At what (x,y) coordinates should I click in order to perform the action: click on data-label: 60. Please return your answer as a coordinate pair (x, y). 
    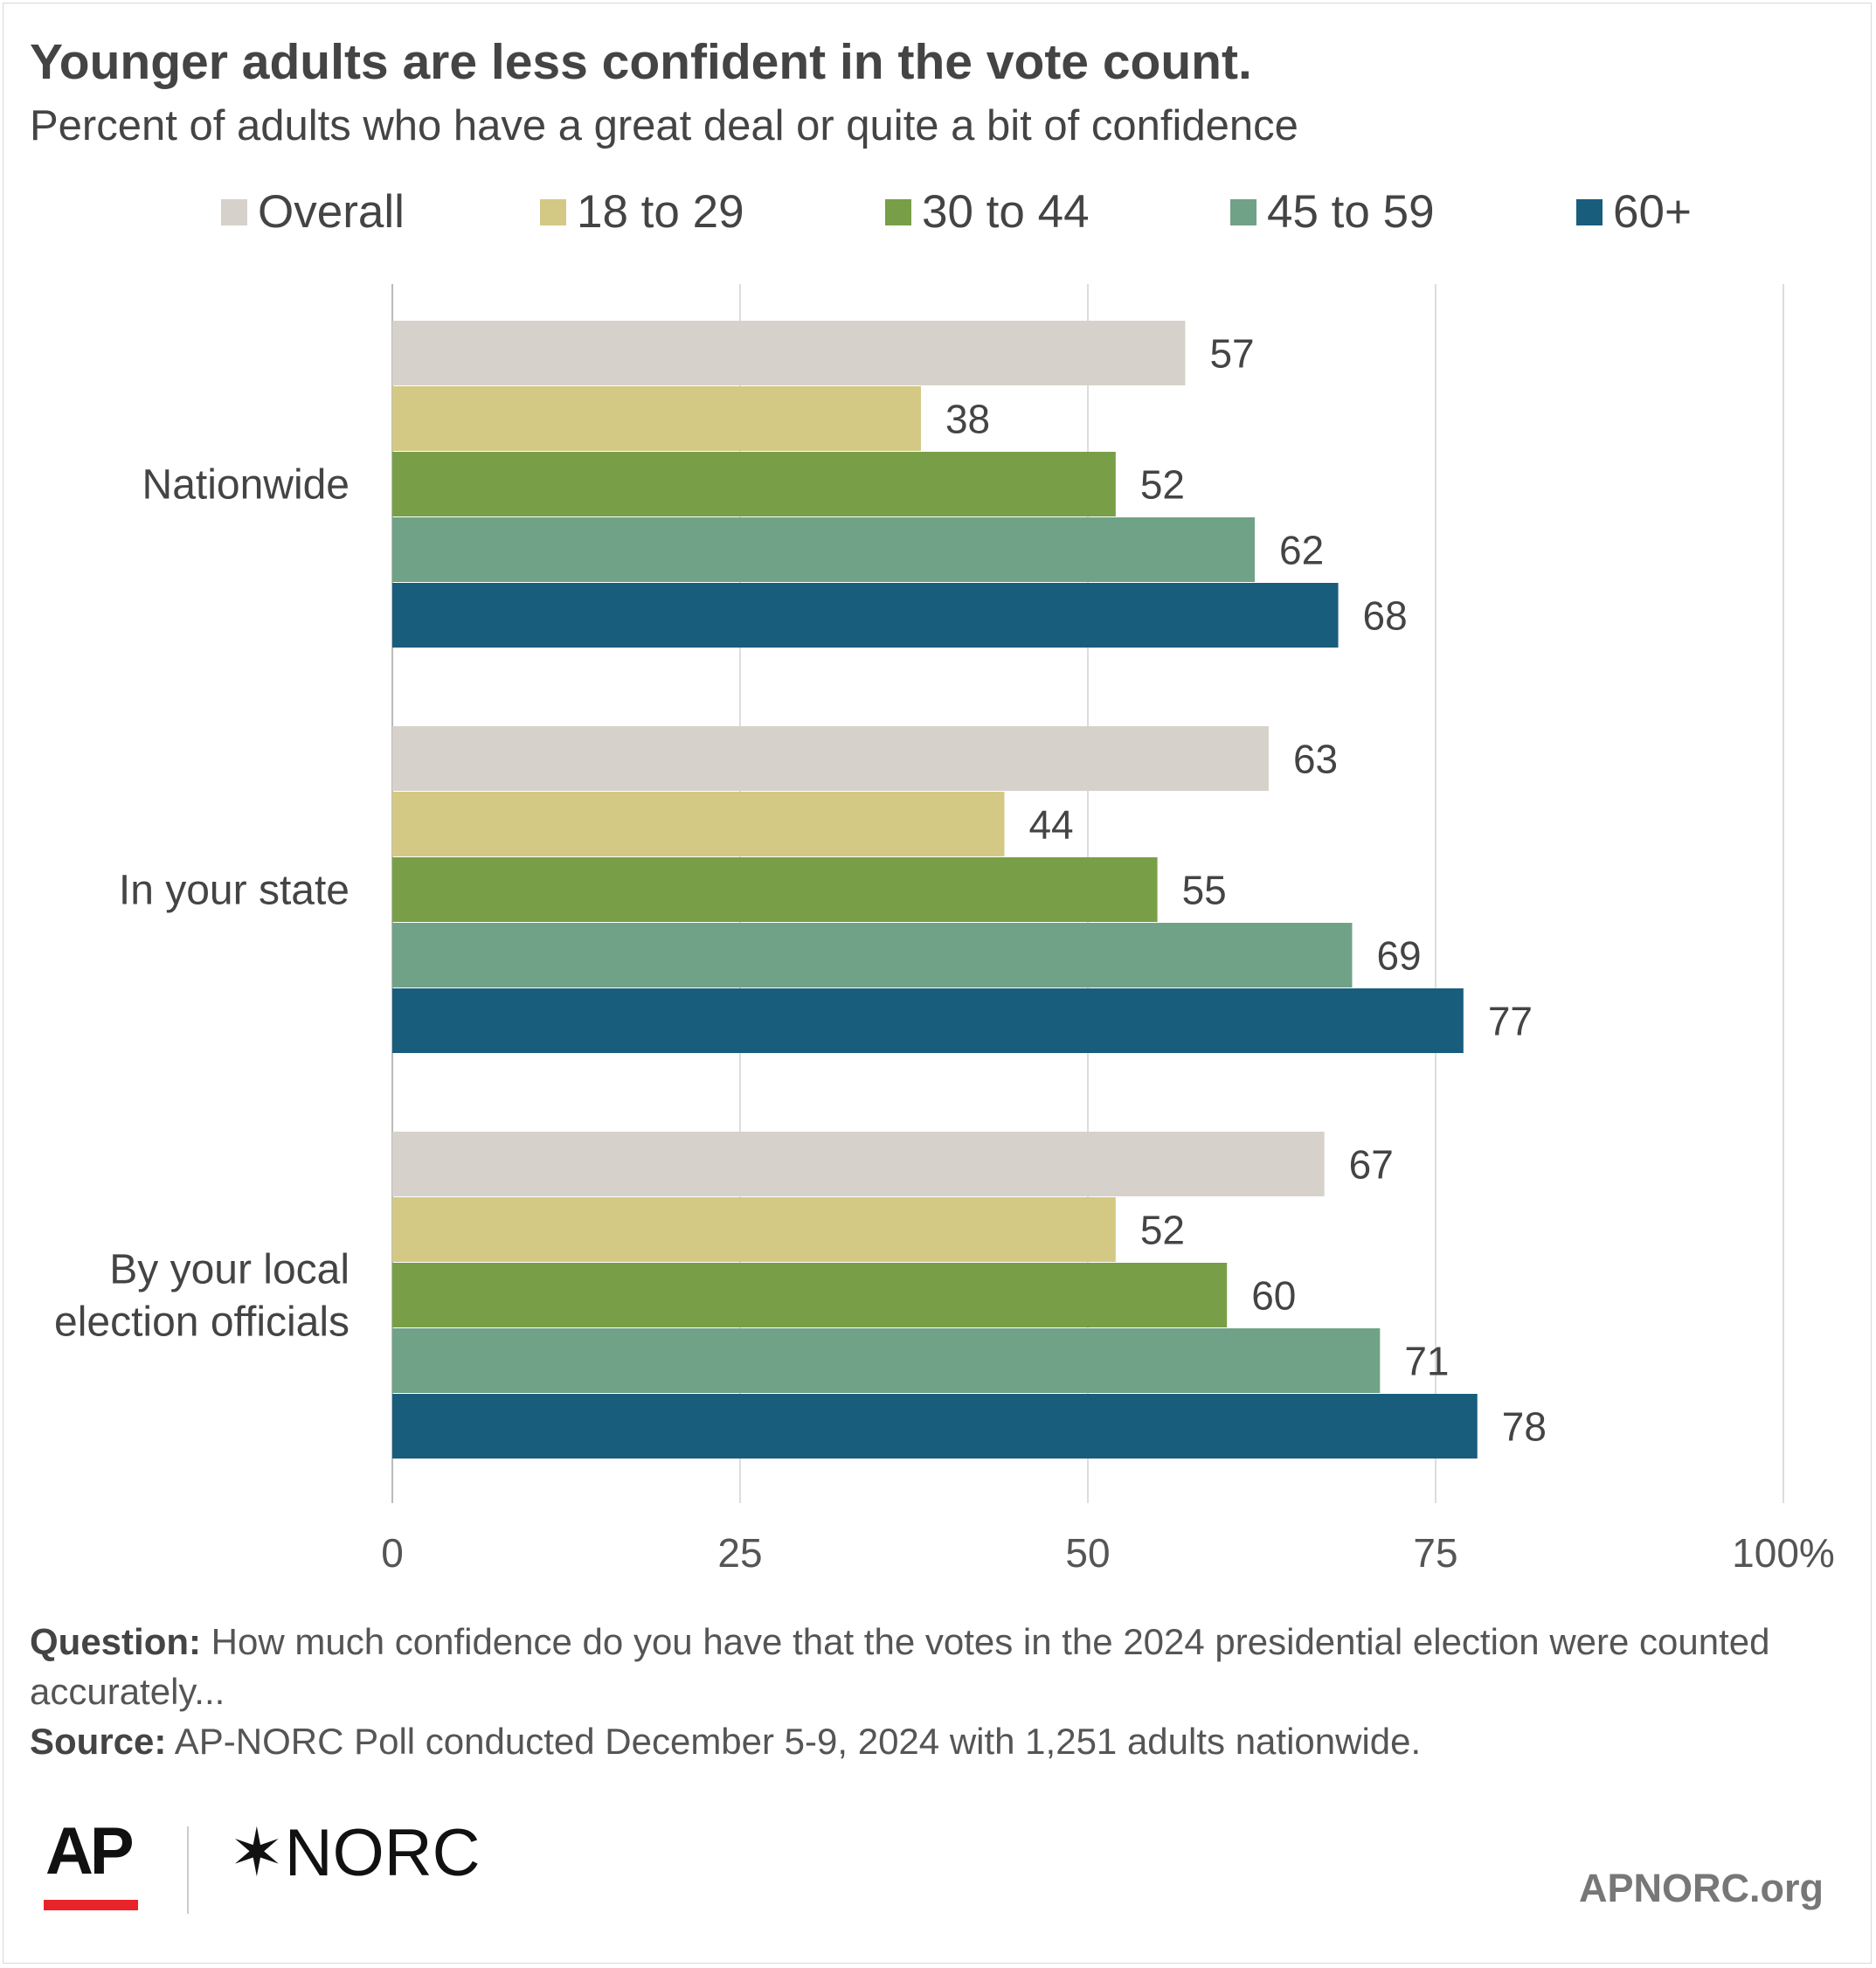
    Looking at the image, I should click on (1273, 1296).